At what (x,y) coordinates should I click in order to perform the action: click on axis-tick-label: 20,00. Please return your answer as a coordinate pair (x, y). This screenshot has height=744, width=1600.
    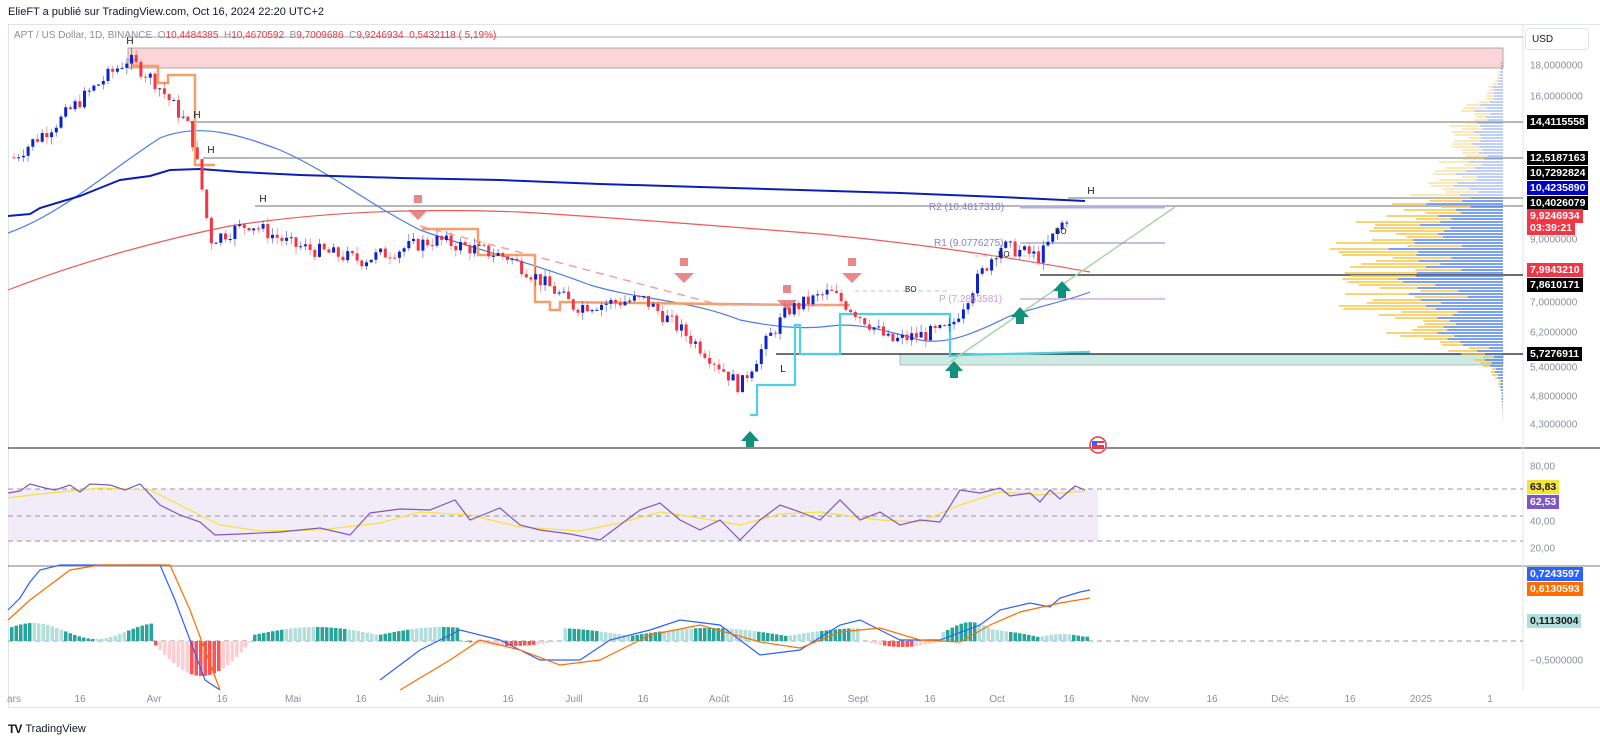
    Looking at the image, I should click on (1543, 549).